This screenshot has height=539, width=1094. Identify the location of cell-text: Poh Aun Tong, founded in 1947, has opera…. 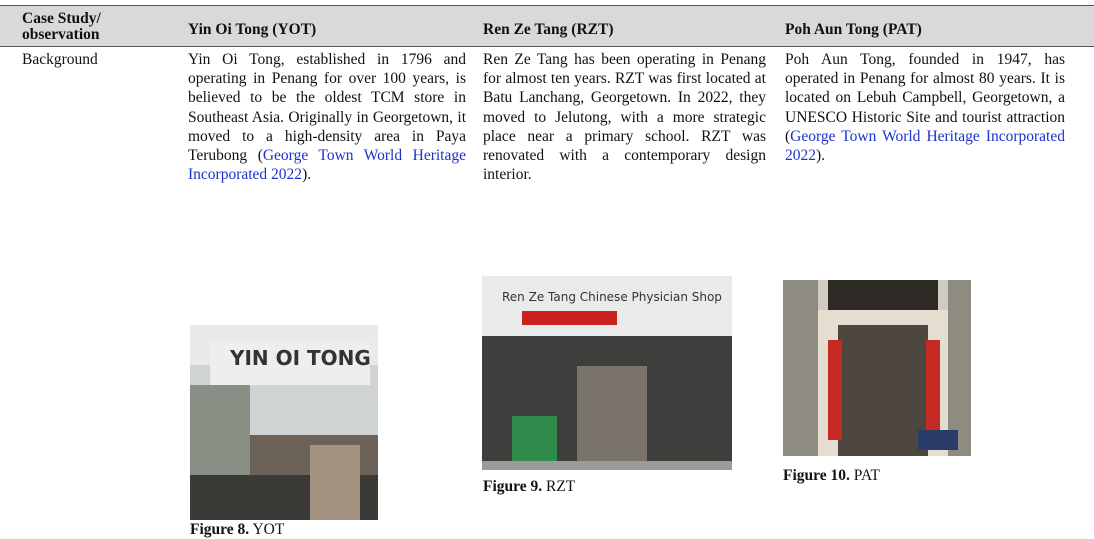
(925, 107).